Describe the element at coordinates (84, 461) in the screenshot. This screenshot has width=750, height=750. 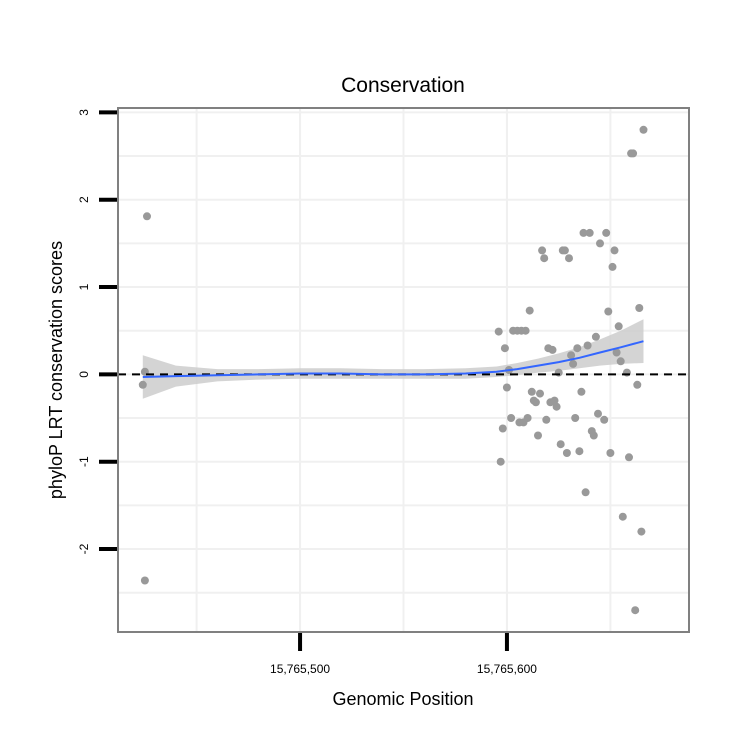
I see `y-tick-label: -1` at that location.